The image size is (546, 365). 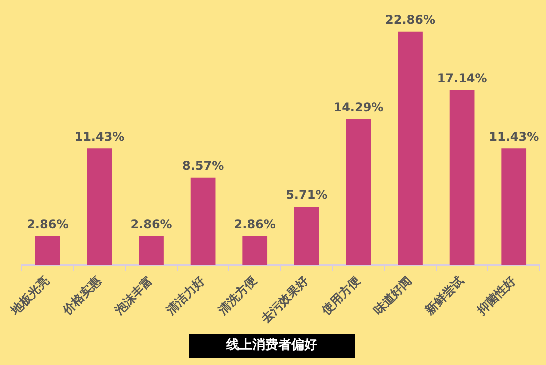 I want to click on x-tick-label: 价格实惠, so click(x=82, y=295).